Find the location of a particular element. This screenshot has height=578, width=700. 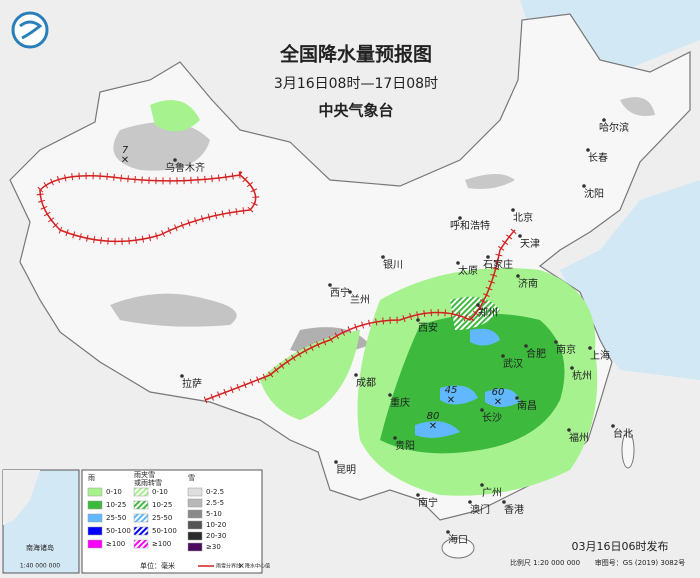

legend-label: 20-30 is located at coordinates (216, 536).